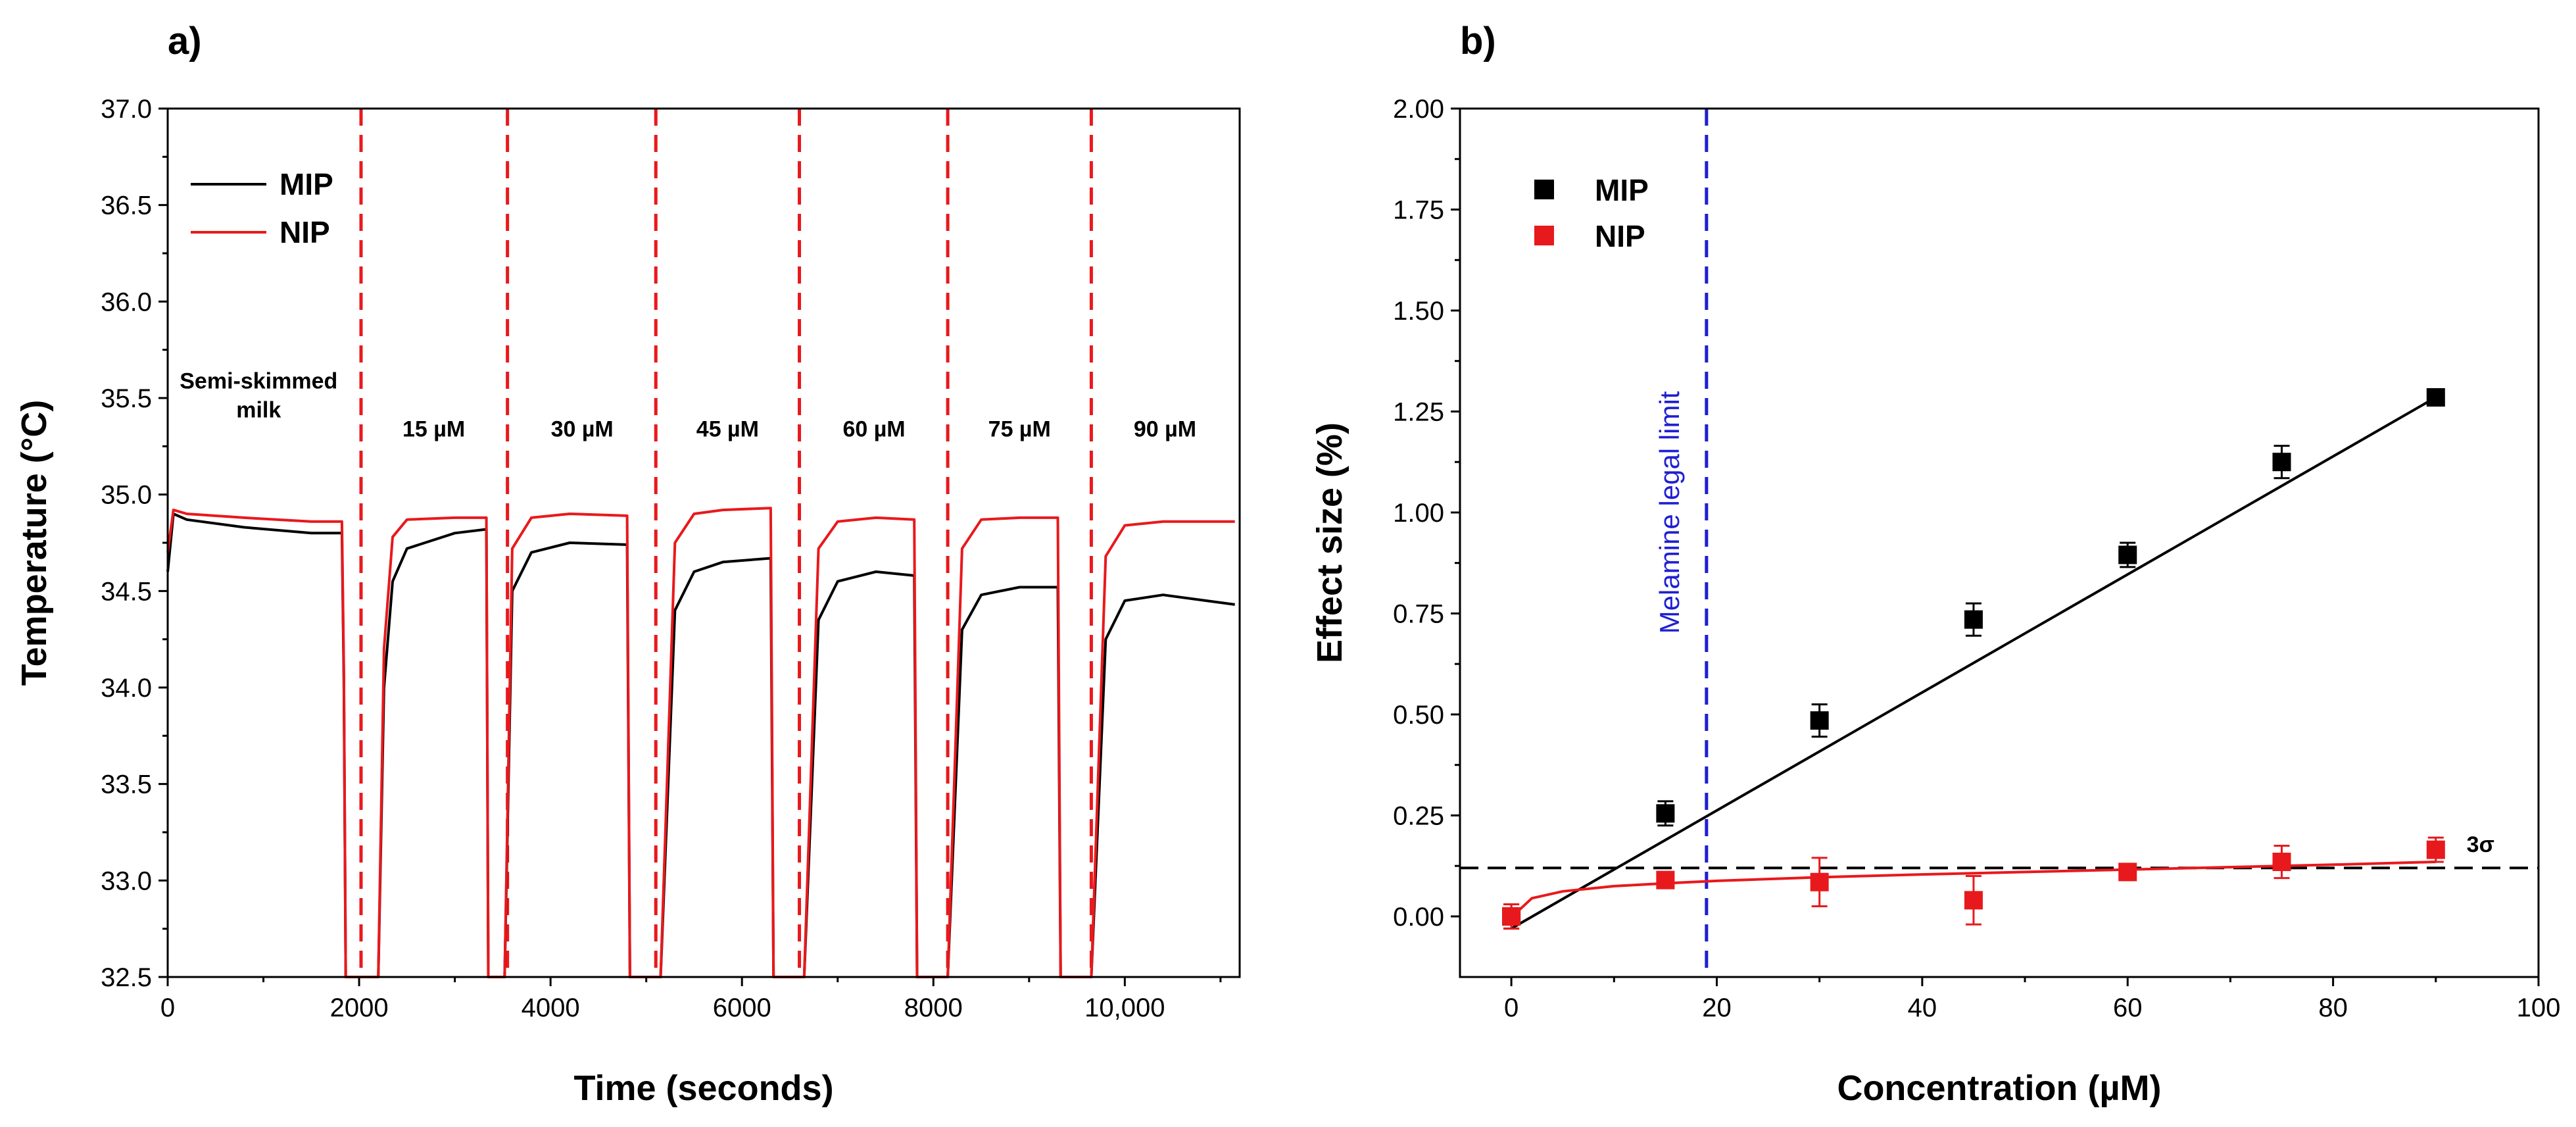 The image size is (2576, 1127). What do you see at coordinates (1418, 917) in the screenshot?
I see `y-tick-label: 0.00` at bounding box center [1418, 917].